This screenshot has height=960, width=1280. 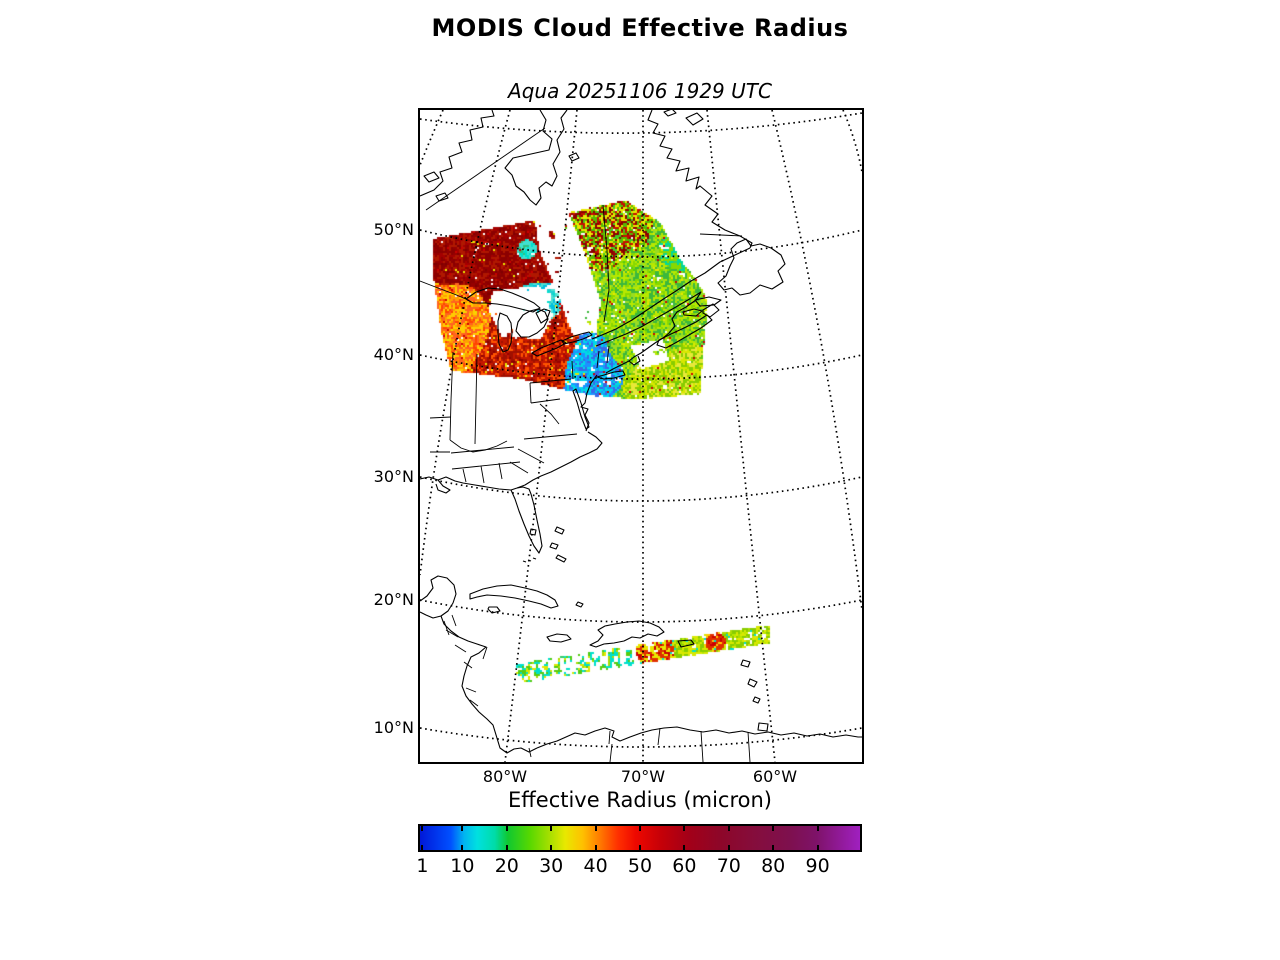 I want to click on colorbar-tick-label: 30, so click(x=551, y=866).